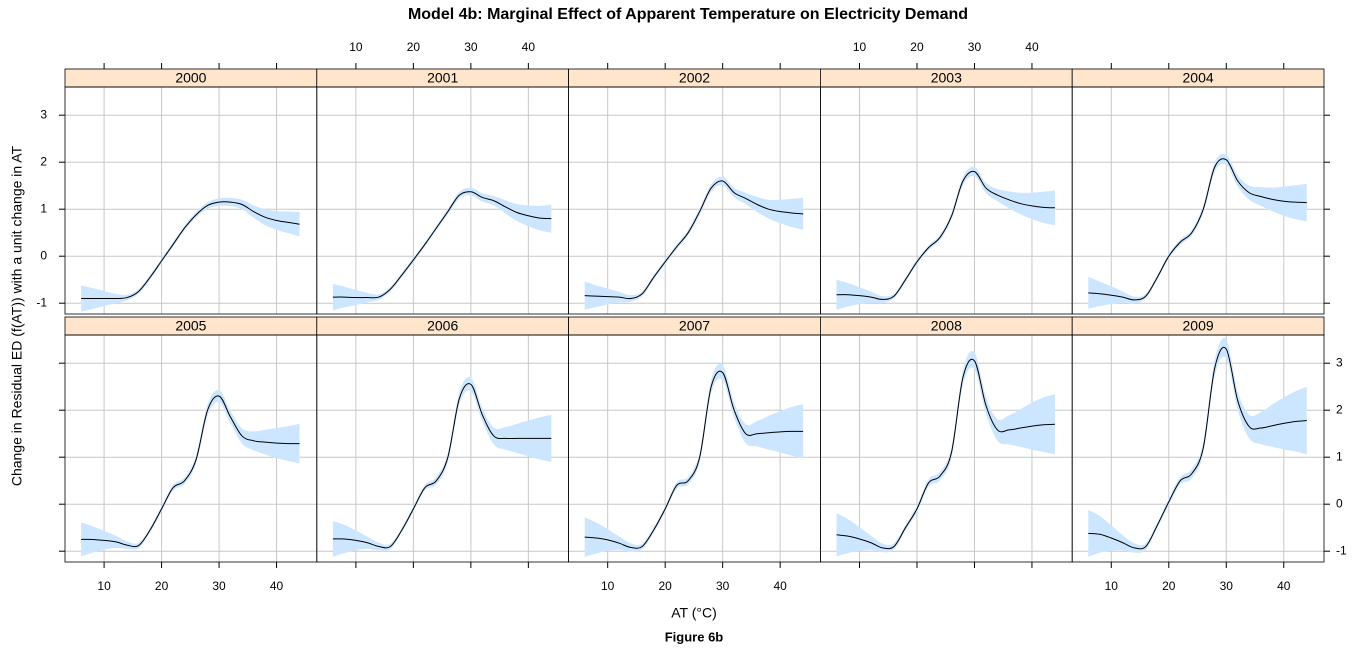 The width and height of the screenshot is (1352, 651). I want to click on strip-label: 2003, so click(946, 78).